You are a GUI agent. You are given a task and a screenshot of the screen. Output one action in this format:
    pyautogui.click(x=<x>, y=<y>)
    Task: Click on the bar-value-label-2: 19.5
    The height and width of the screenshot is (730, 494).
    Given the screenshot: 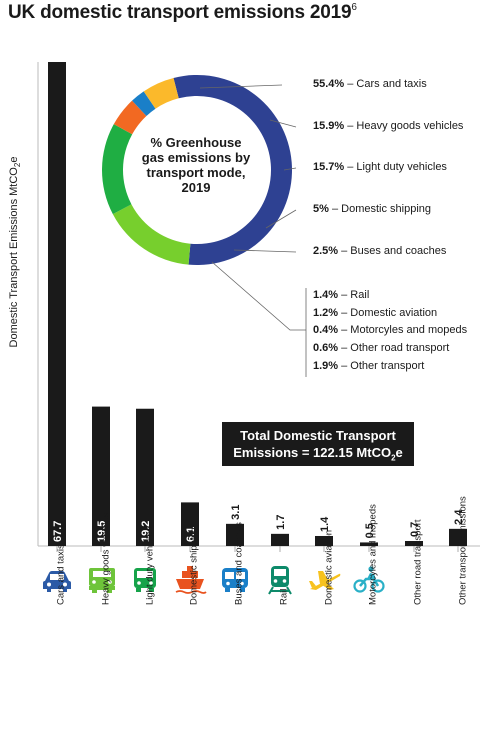 What is the action you would take?
    pyautogui.click(x=102, y=531)
    